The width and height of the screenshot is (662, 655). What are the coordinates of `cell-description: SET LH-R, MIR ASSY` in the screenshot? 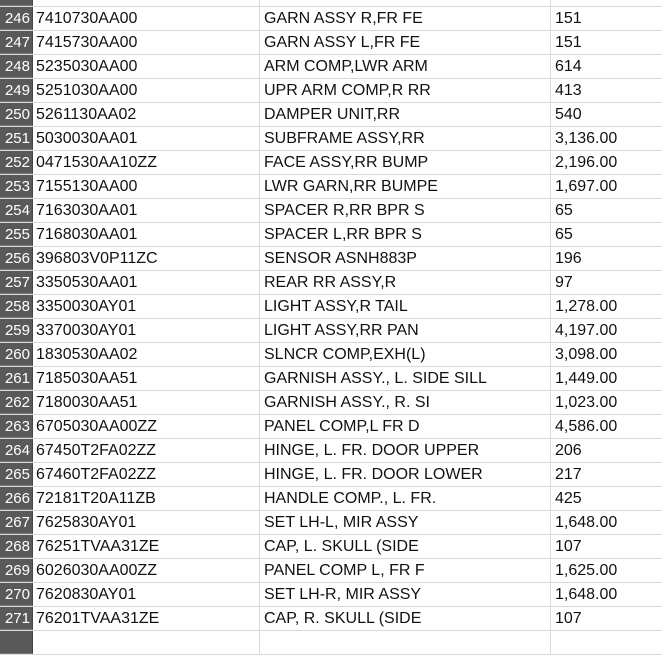 It's located at (405, 594).